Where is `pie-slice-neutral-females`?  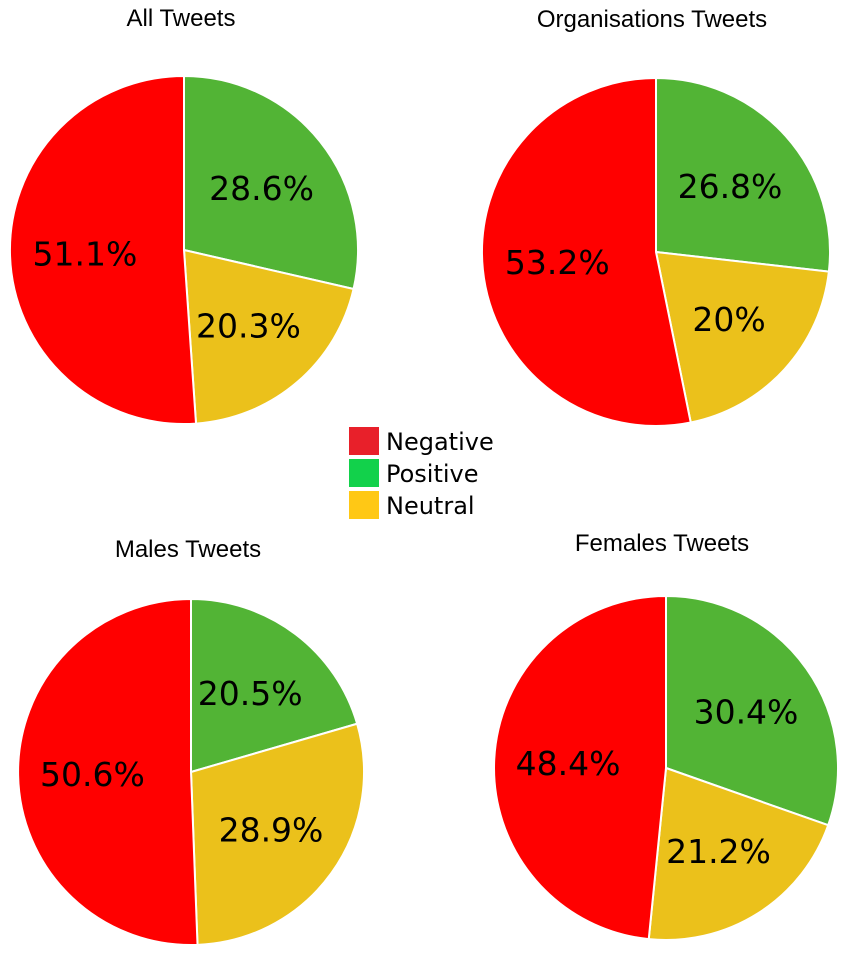
pie-slice-neutral-females is located at coordinates (738, 854).